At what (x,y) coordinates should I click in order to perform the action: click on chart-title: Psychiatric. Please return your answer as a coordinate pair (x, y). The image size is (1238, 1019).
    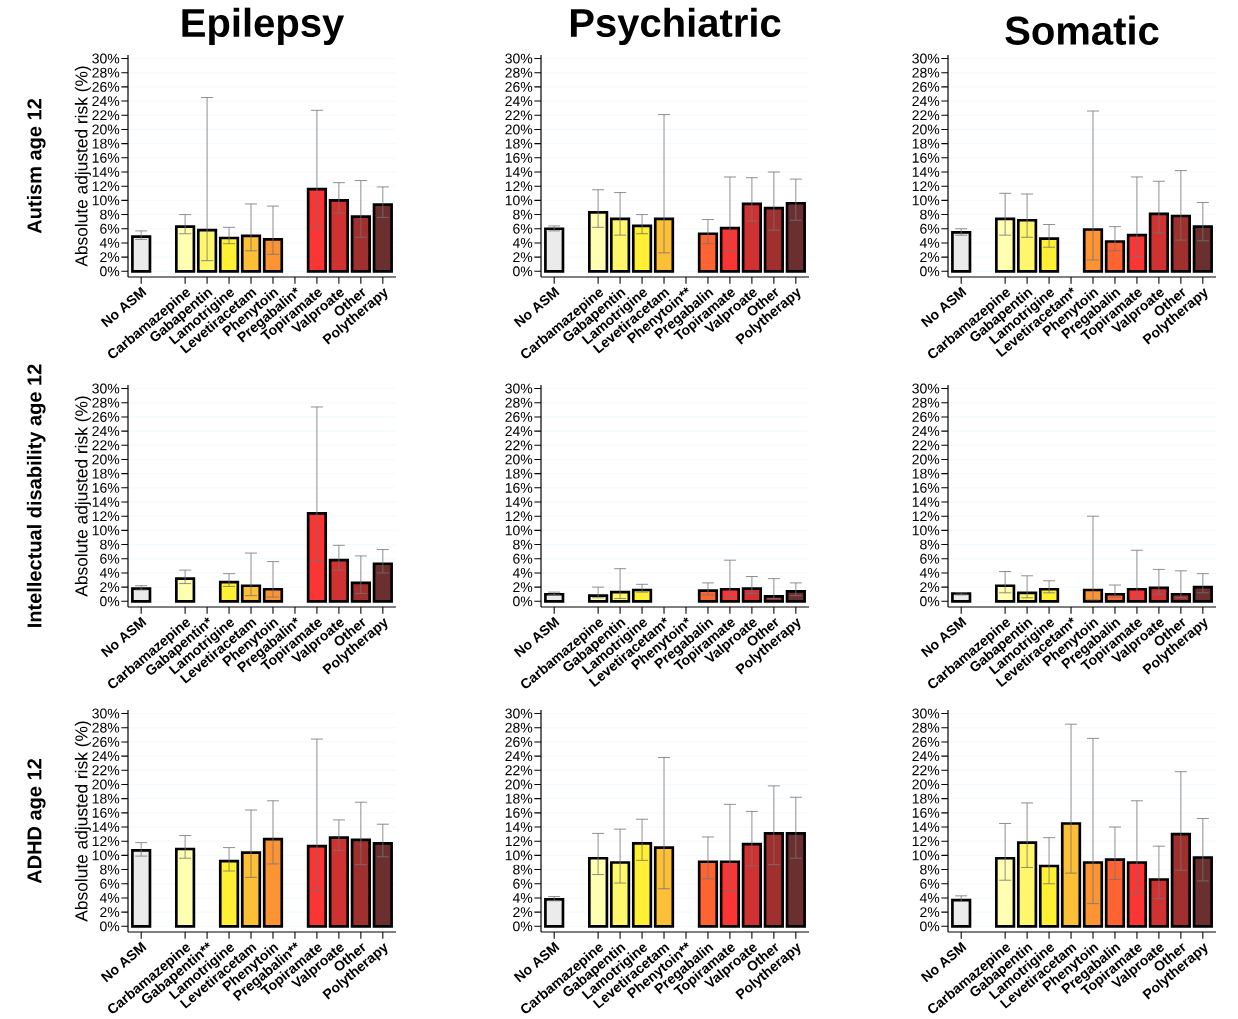
    Looking at the image, I should click on (675, 26).